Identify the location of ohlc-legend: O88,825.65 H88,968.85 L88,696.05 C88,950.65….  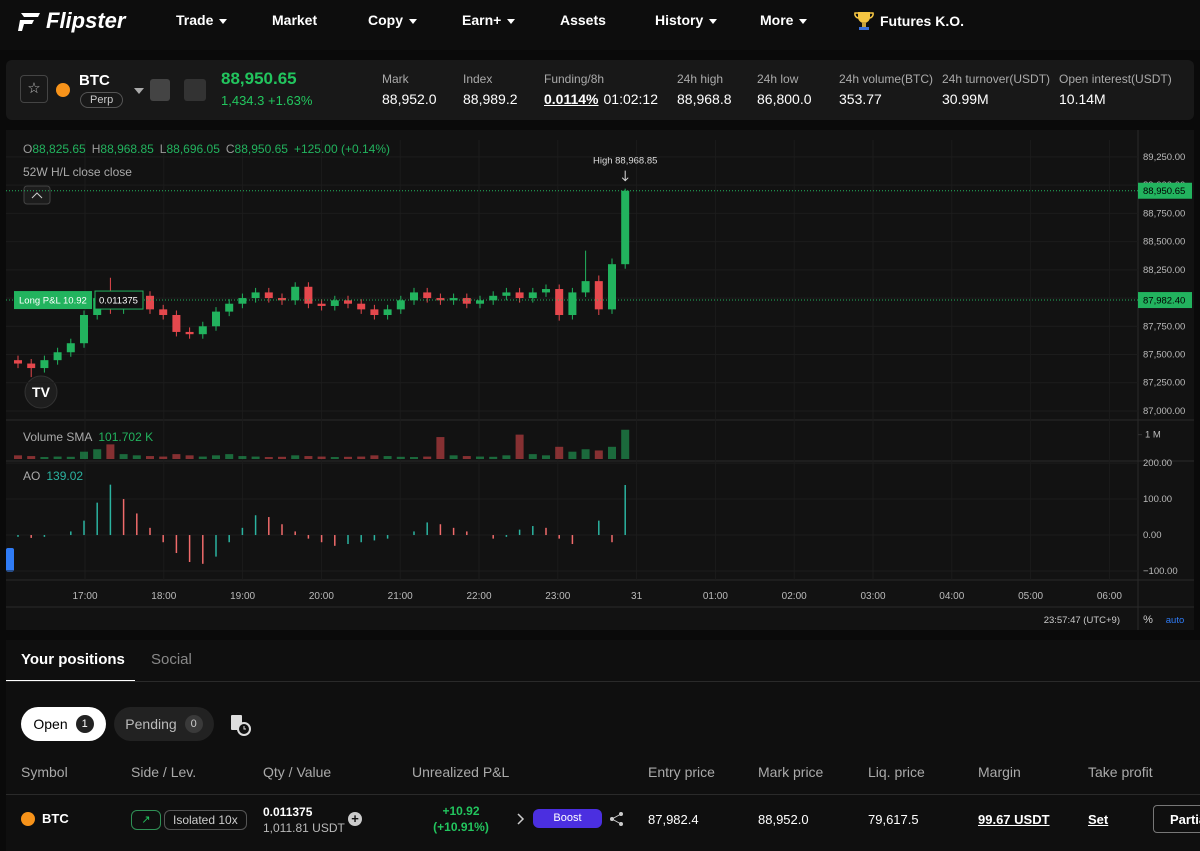
(206, 149).